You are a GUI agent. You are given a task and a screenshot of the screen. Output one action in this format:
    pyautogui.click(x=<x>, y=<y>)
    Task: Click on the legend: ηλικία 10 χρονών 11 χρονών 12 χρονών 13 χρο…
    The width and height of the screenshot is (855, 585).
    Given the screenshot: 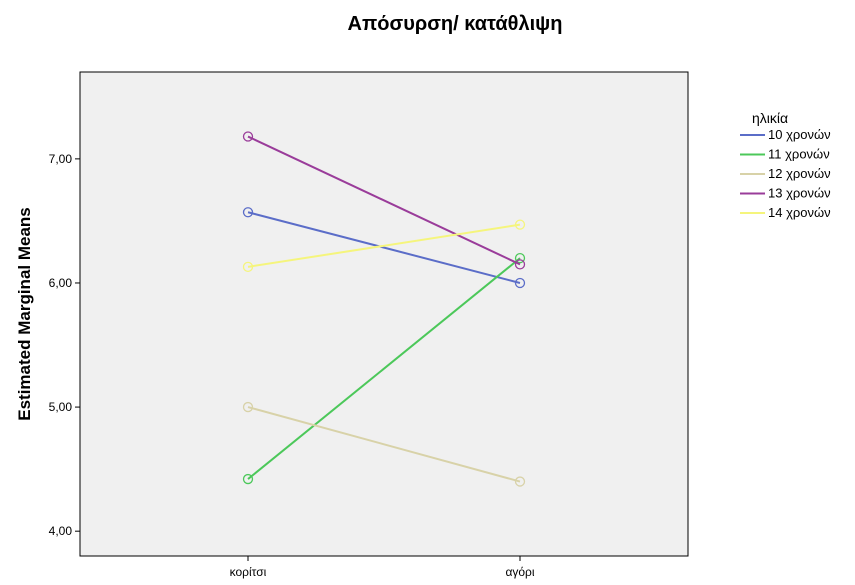 What is the action you would take?
    pyautogui.click(x=785, y=165)
    